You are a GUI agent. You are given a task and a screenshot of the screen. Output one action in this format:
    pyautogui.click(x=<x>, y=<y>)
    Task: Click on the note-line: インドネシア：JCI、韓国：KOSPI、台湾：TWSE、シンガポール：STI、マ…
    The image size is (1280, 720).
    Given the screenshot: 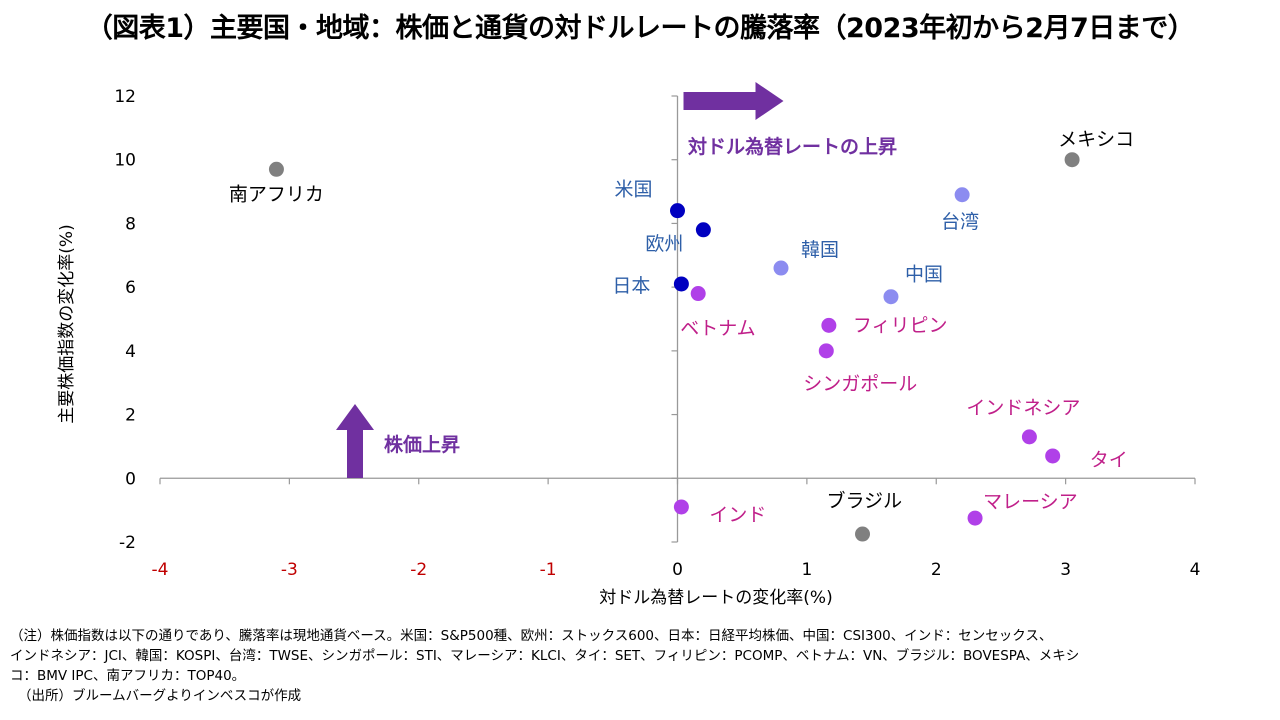 What is the action you would take?
    pyautogui.click(x=545, y=656)
    